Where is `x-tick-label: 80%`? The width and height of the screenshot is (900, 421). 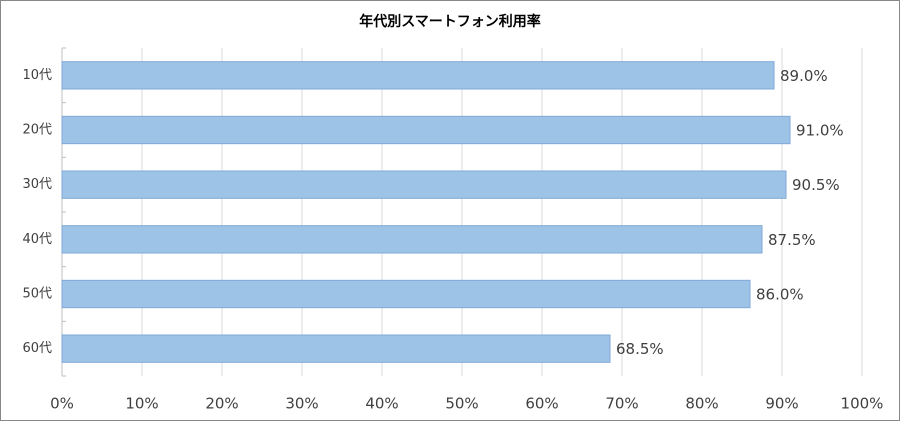 x-tick-label: 80% is located at coordinates (701, 404).